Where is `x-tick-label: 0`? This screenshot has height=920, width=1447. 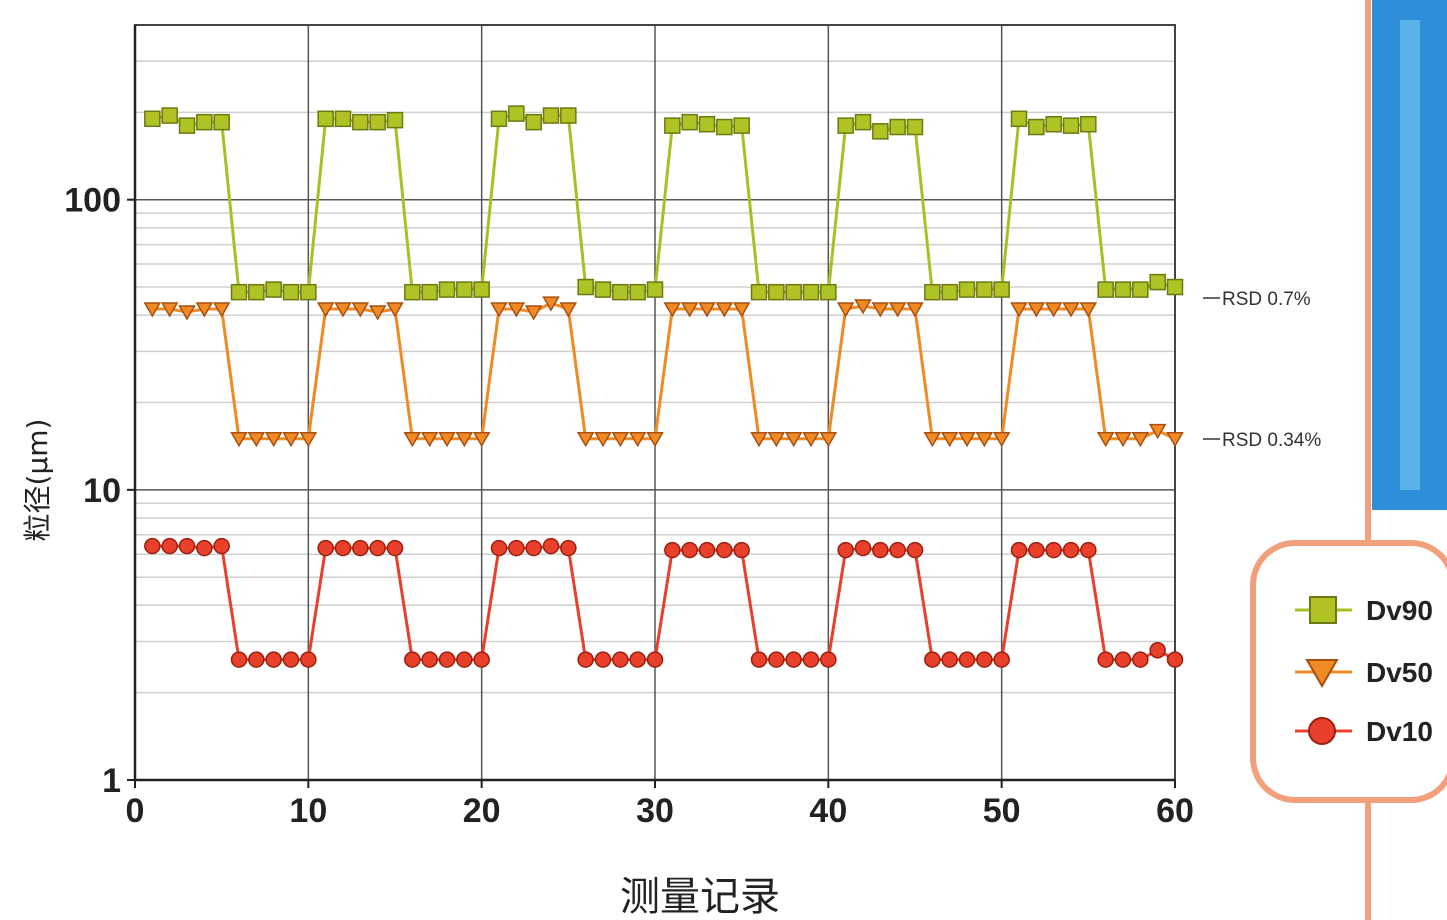 x-tick-label: 0 is located at coordinates (135, 811).